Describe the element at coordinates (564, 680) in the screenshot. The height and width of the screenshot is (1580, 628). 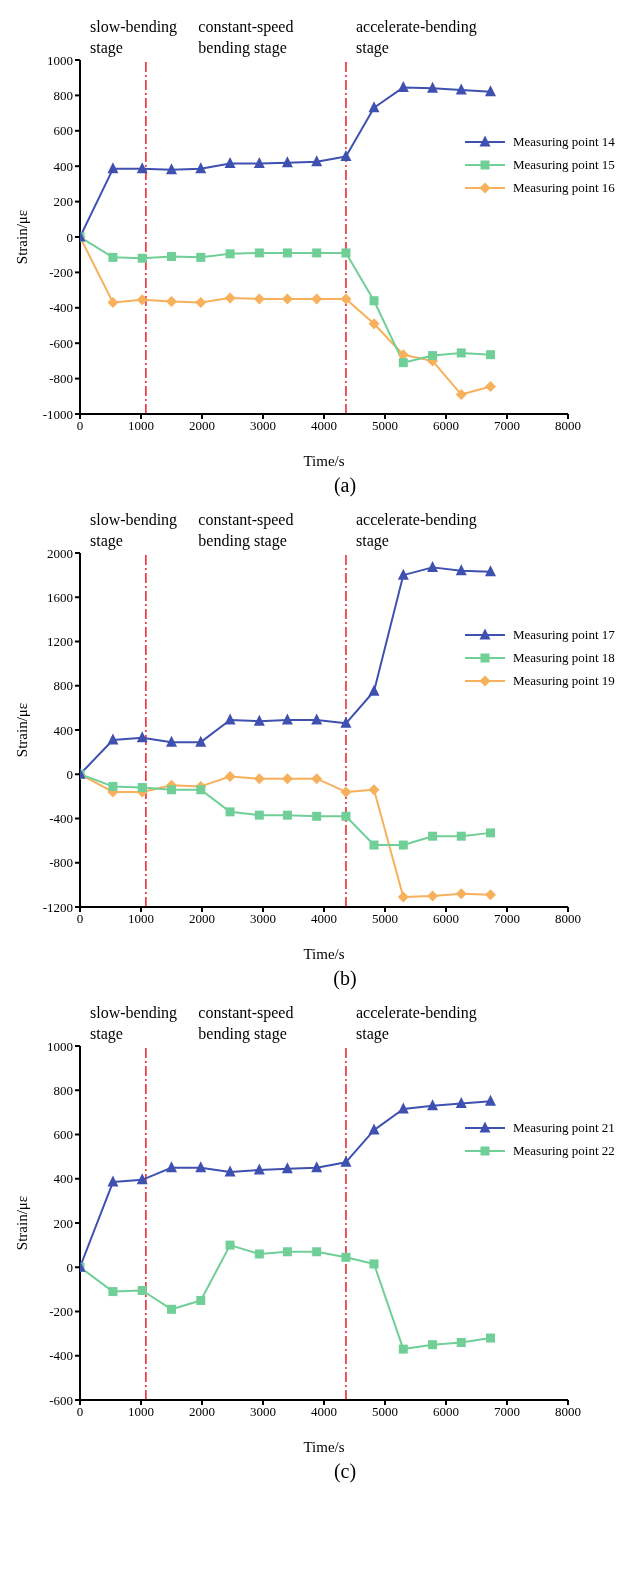
I see `legend-label: Measuring point 19` at that location.